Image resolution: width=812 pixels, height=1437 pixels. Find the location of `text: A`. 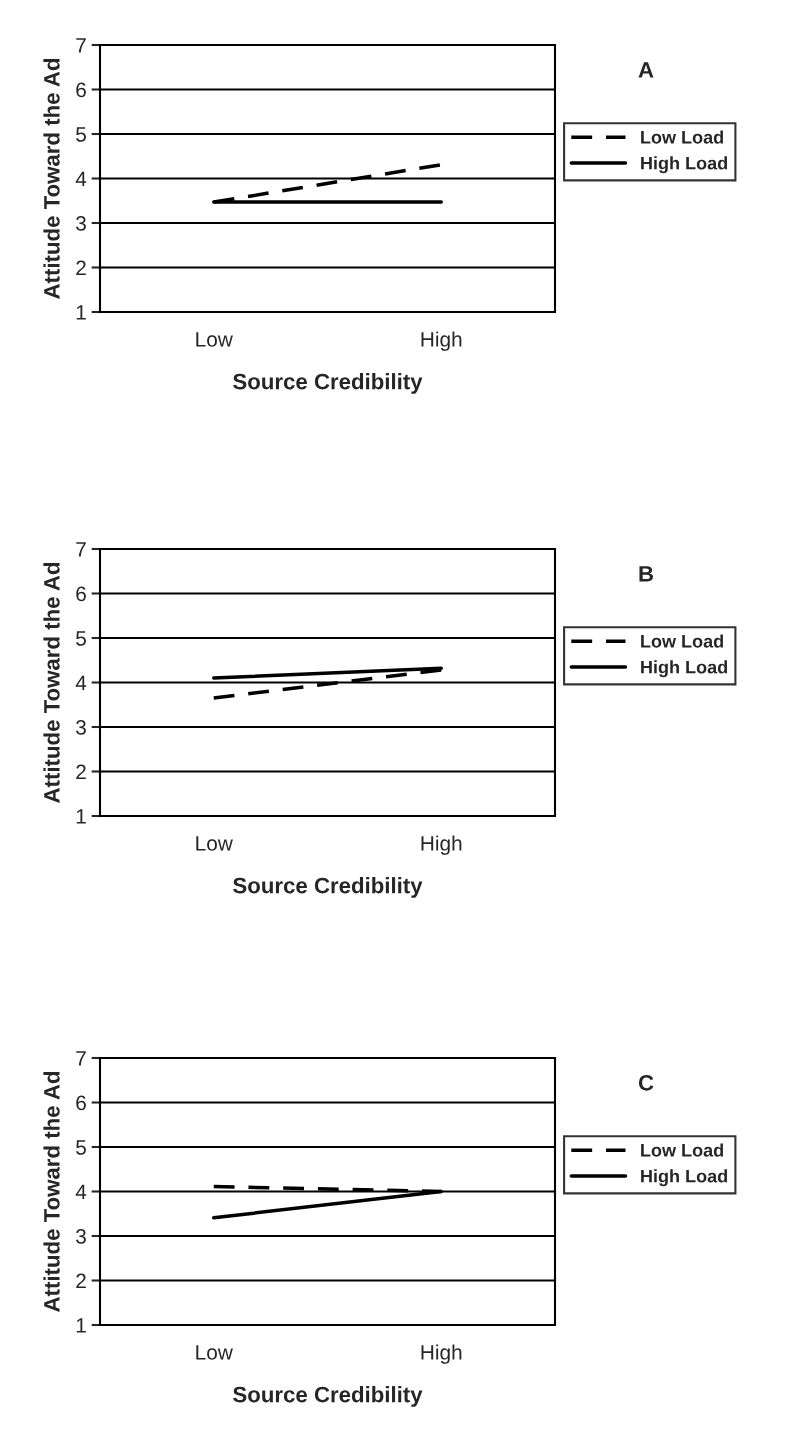

text: A is located at coordinates (646, 70).